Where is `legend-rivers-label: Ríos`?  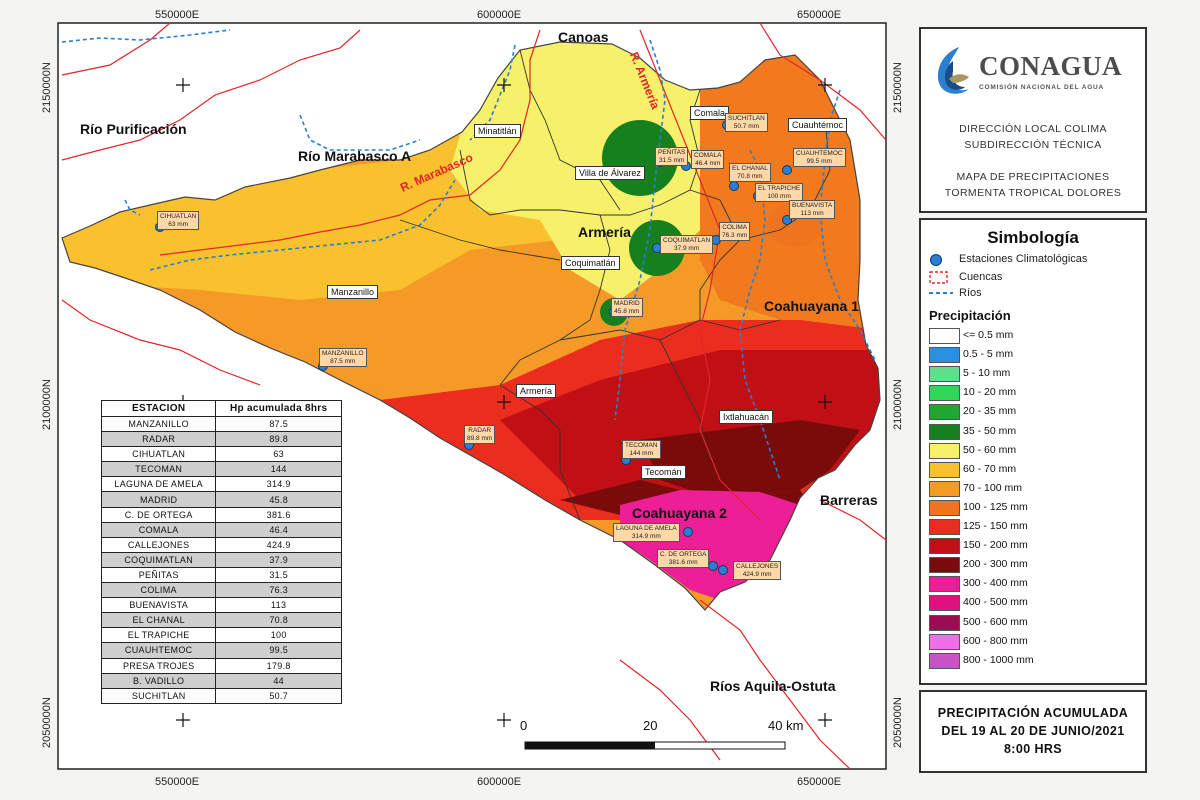
legend-rivers-label: Ríos is located at coordinates (970, 293).